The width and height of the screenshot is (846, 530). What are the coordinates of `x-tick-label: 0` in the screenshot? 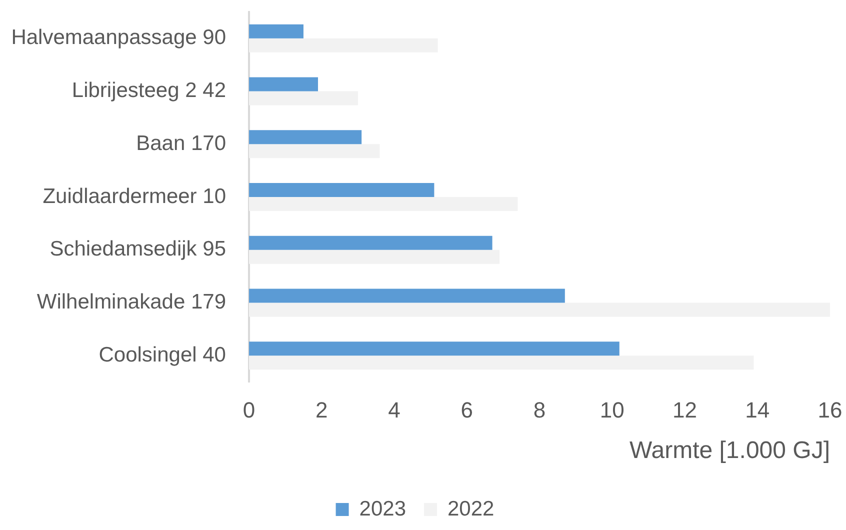 It's located at (249, 409).